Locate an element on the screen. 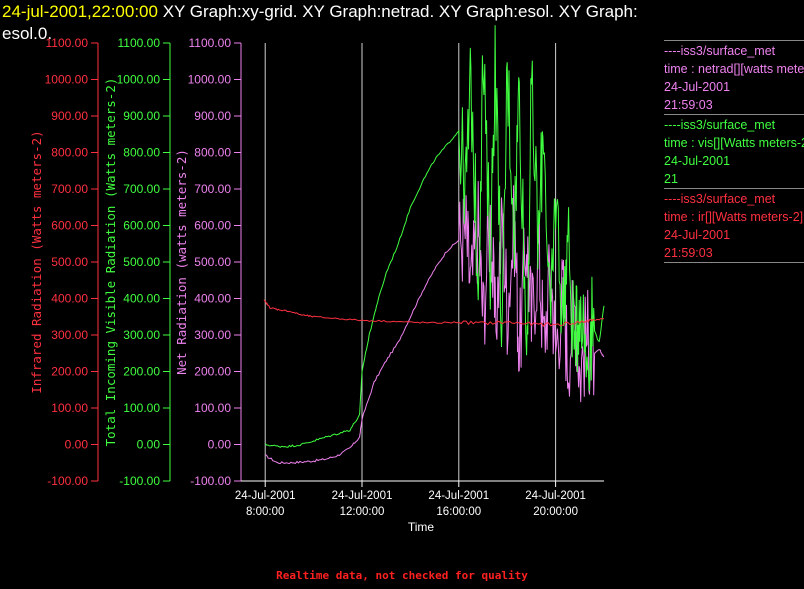 Image resolution: width=804 pixels, height=589 pixels. legend-time: 21 is located at coordinates (671, 179).